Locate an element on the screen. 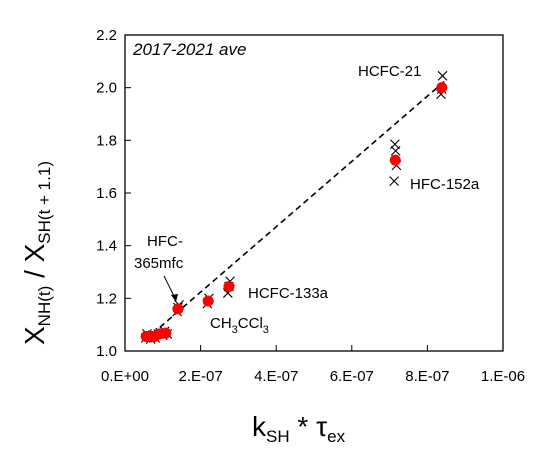  x-tick-label: 6.E-07 is located at coordinates (352, 376).